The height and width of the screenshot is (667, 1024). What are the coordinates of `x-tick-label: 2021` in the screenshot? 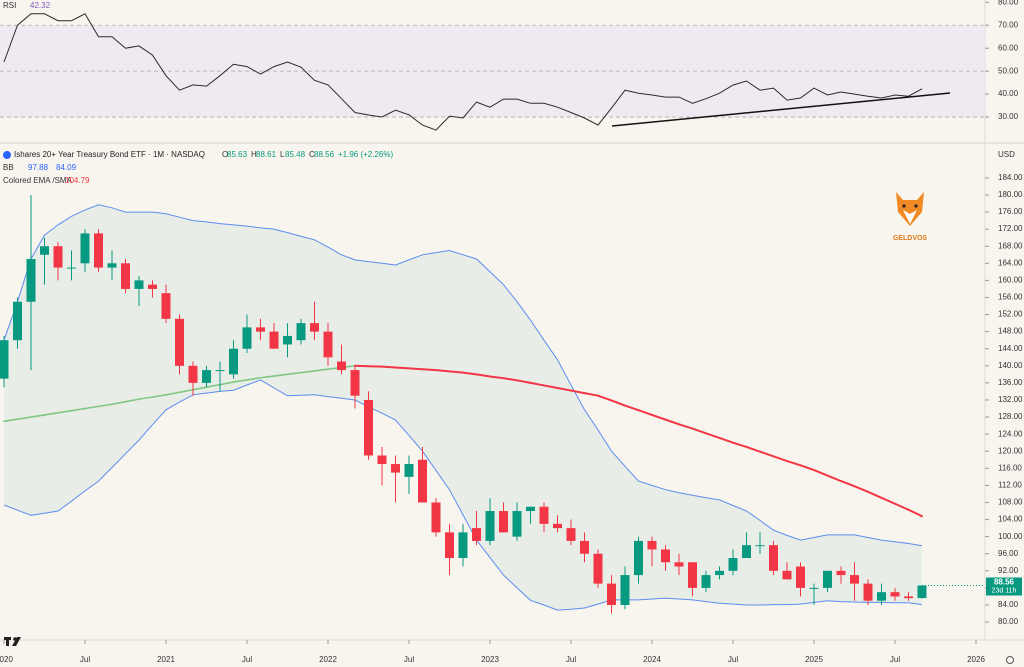 It's located at (166, 659).